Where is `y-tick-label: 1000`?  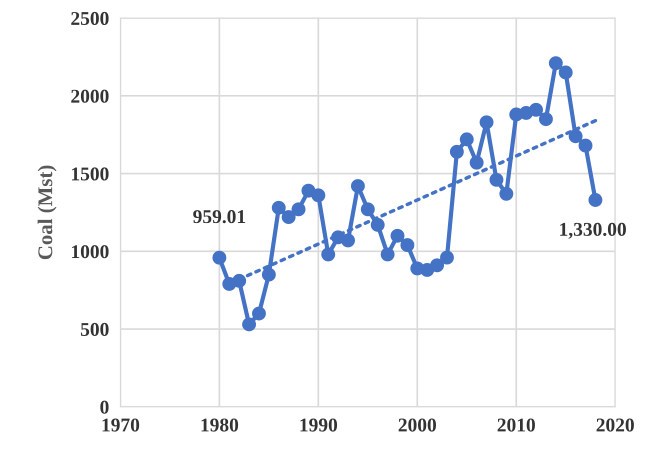
y-tick-label: 1000 is located at coordinates (90, 251).